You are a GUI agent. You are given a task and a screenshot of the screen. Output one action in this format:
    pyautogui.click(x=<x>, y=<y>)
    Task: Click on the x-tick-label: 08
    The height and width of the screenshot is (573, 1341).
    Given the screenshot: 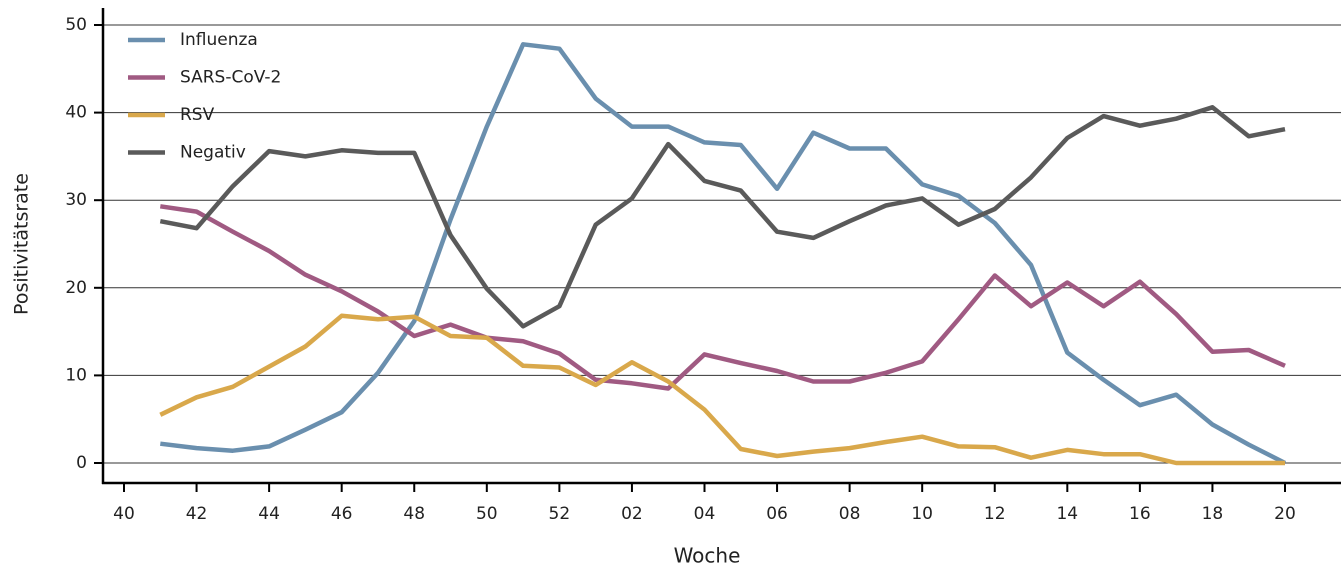 What is the action you would take?
    pyautogui.click(x=850, y=514)
    